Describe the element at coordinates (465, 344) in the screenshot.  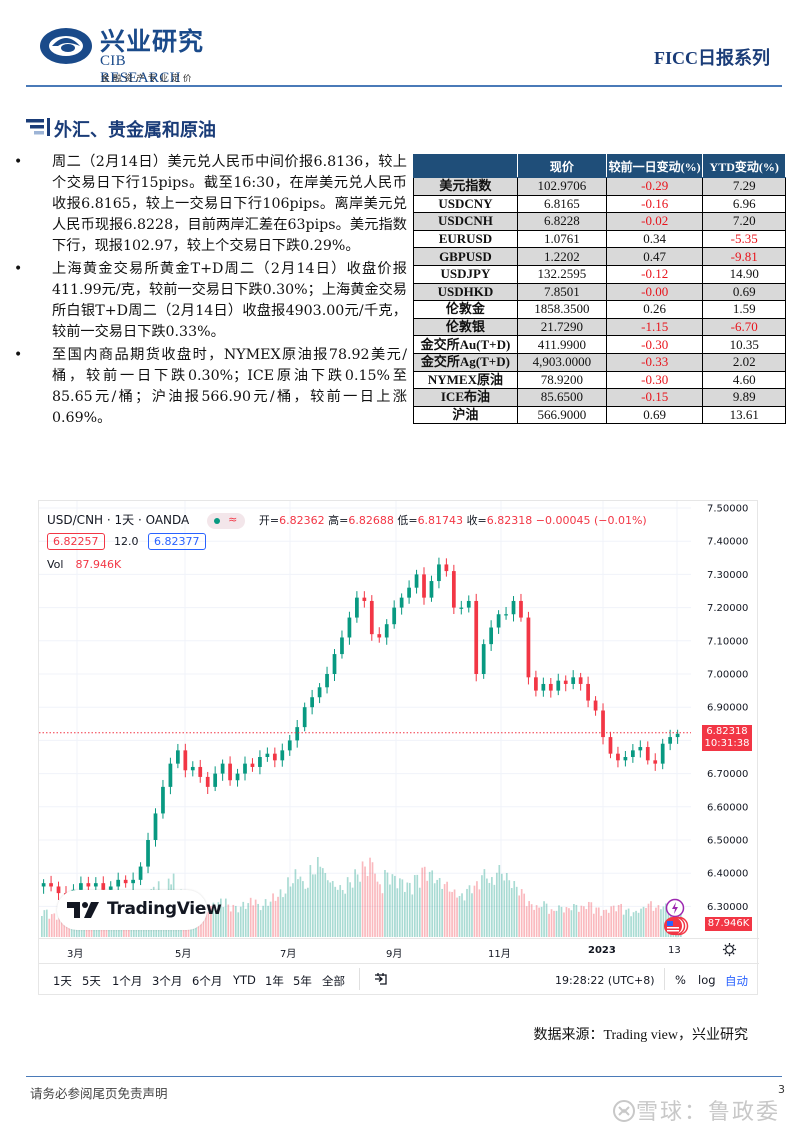
I see `instrument-name: 金交所Au(T+D)` at that location.